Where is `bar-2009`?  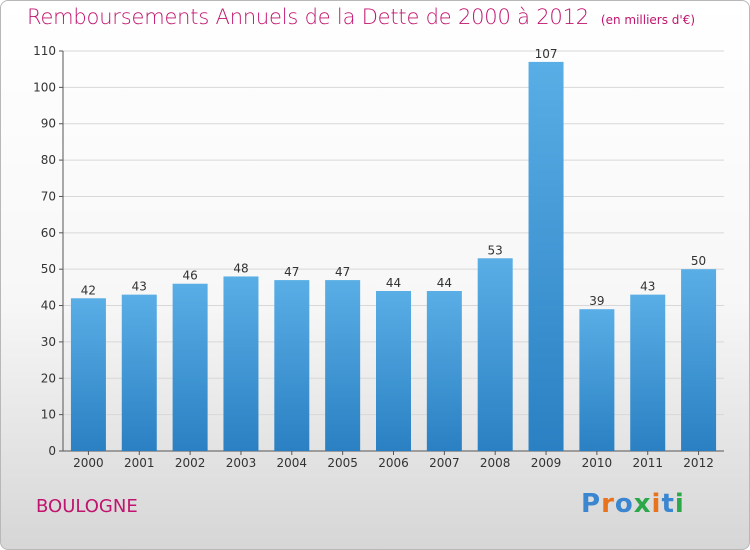
bar-2009 is located at coordinates (546, 256).